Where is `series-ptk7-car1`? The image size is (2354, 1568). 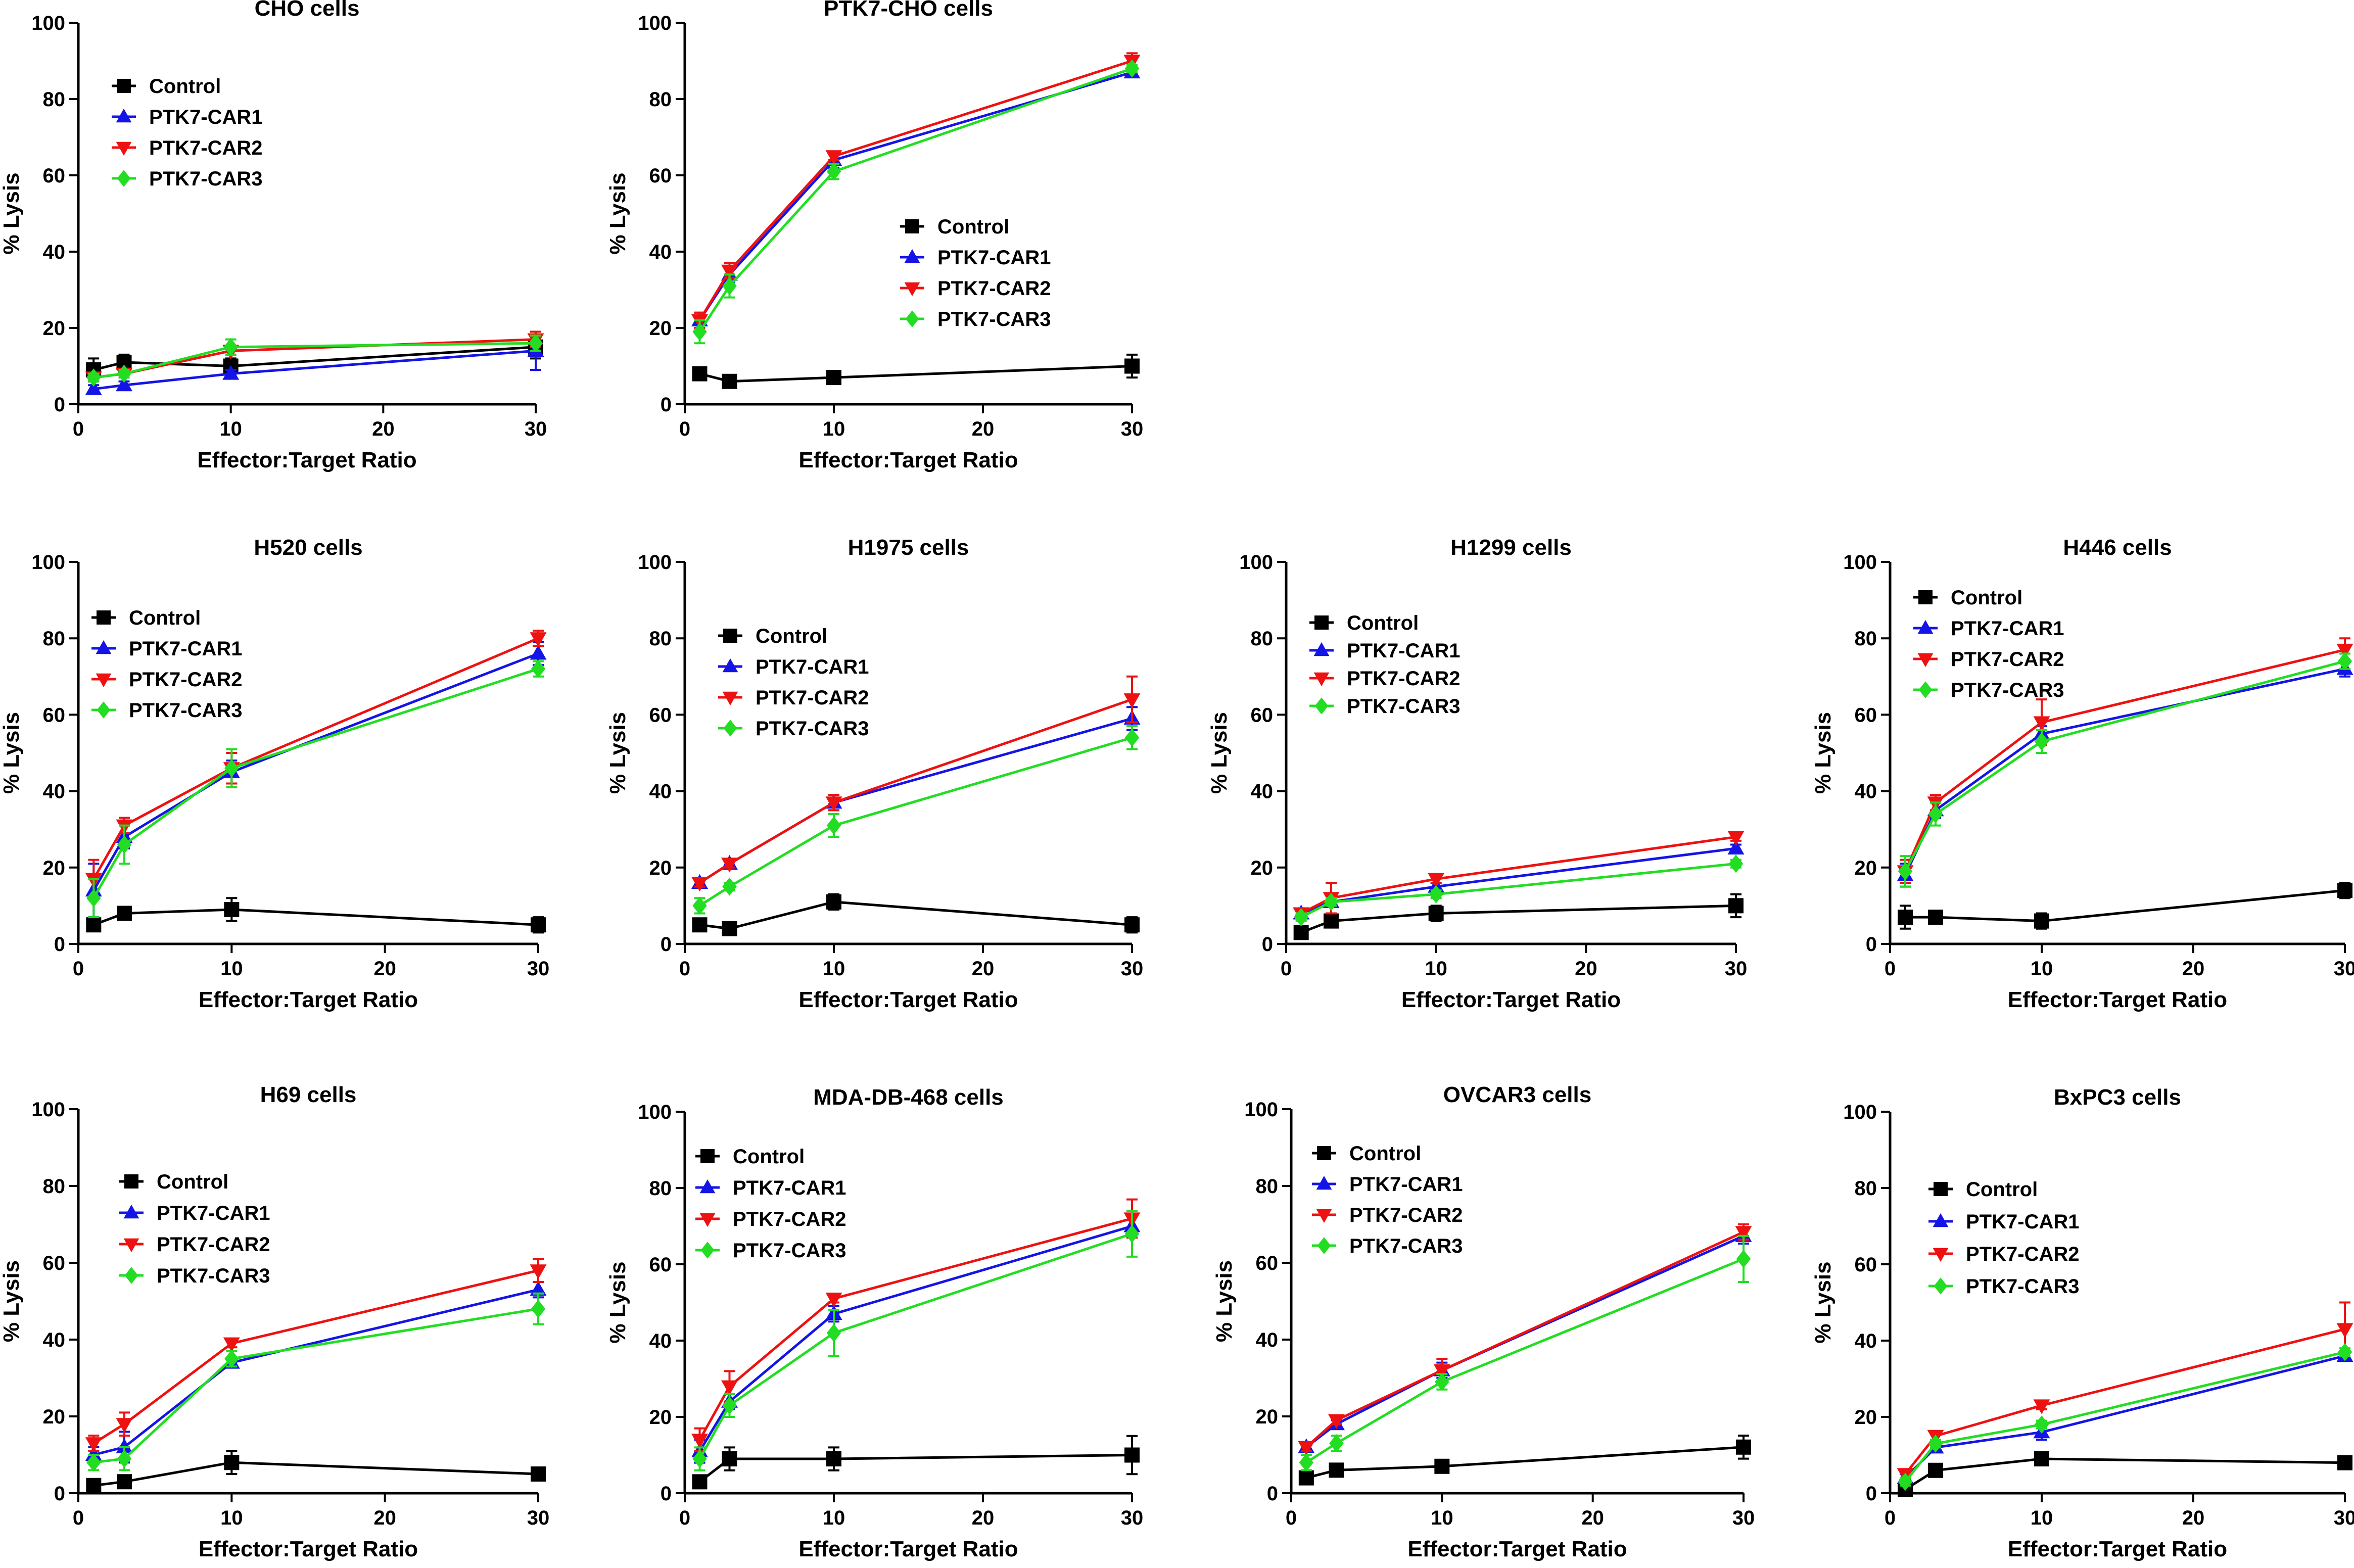
series-ptk7-car1 is located at coordinates (1525, 1340).